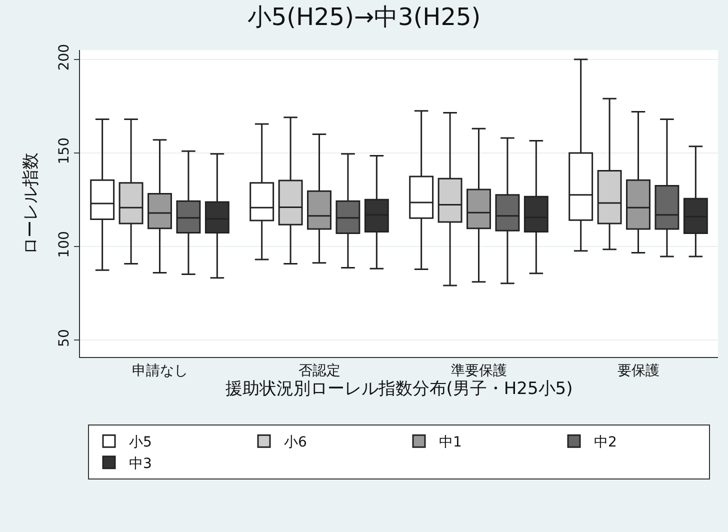 This screenshot has height=532, width=728. Describe the element at coordinates (160, 370) in the screenshot. I see `x-tick-label: 申請なし` at that location.